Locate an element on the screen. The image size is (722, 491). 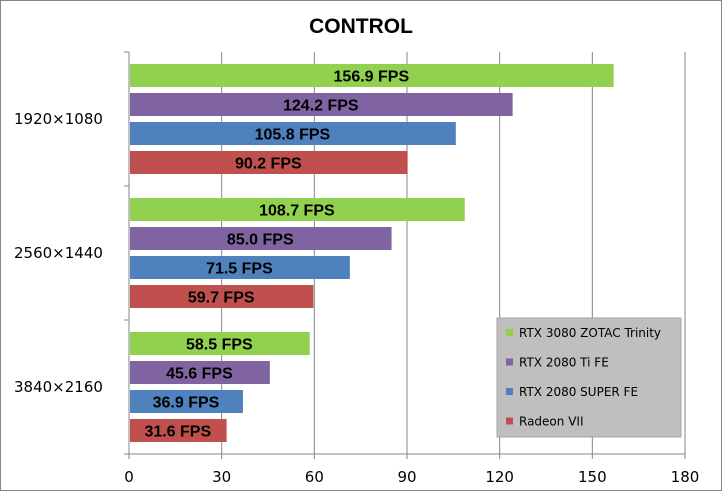
chart-title: CONTROL is located at coordinates (361, 26).